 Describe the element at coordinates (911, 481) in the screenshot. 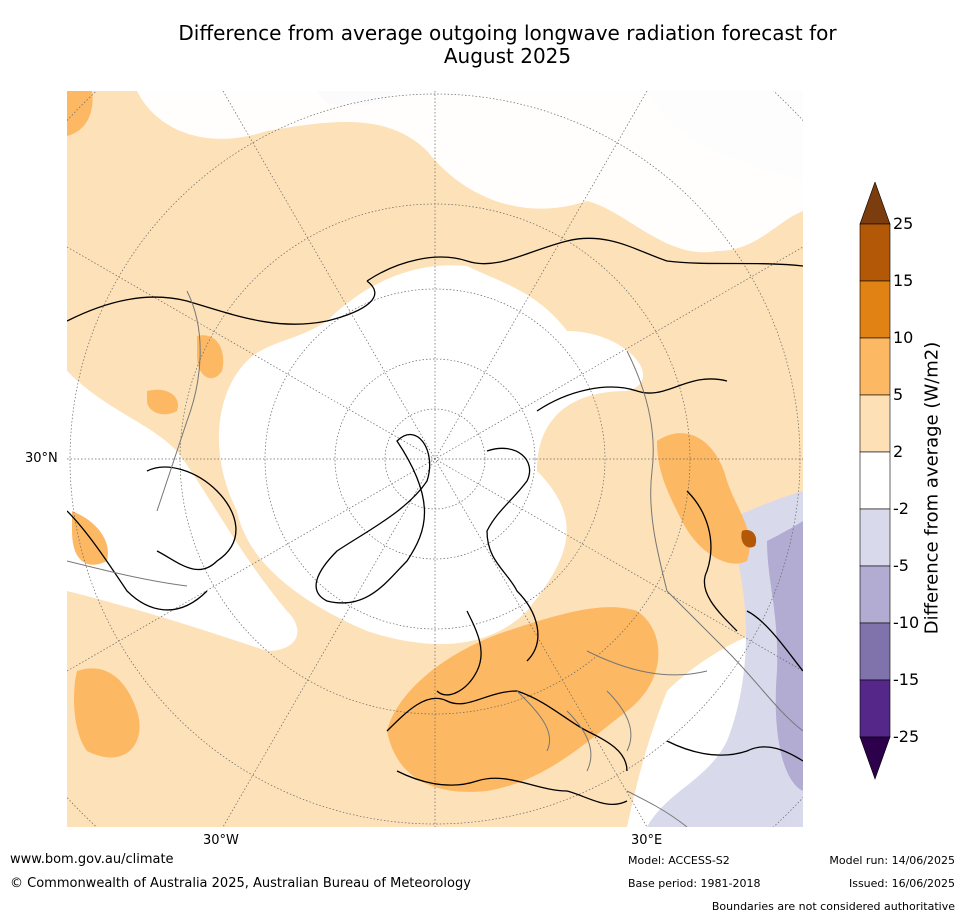

I see `colorbar` at that location.